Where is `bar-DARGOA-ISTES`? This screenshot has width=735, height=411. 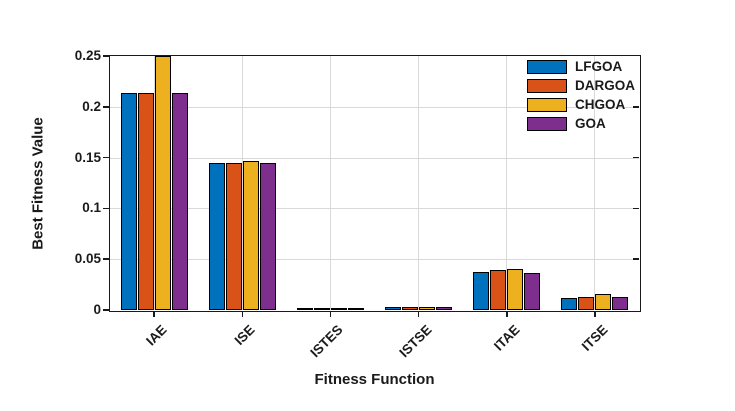 bar-DARGOA-ISTES is located at coordinates (321, 309).